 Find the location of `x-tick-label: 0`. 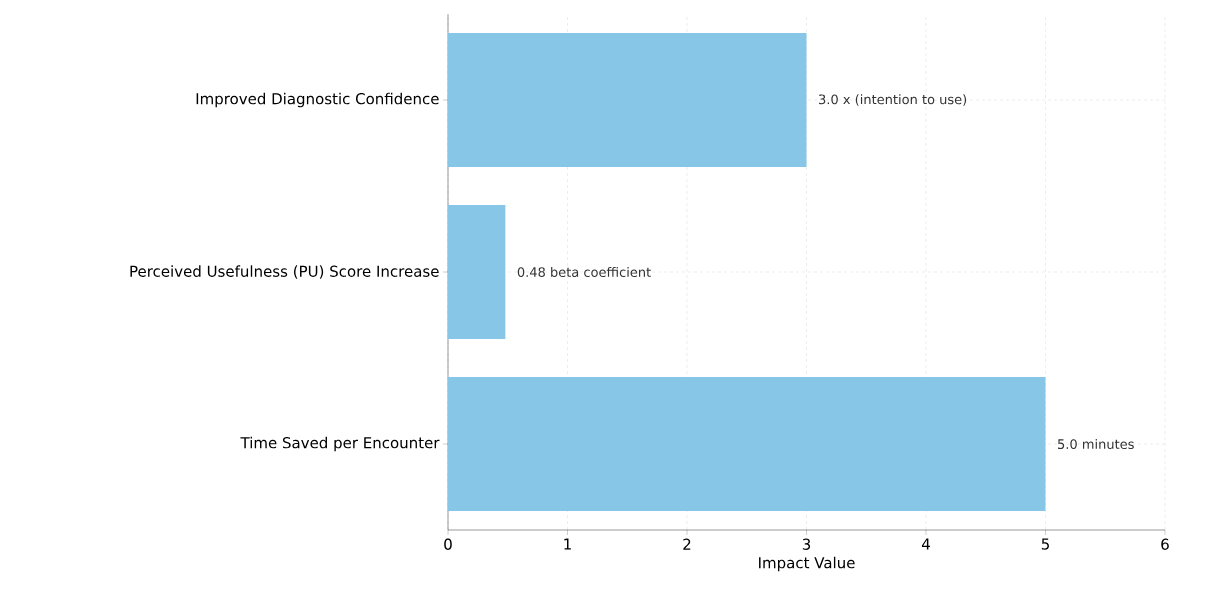

x-tick-label: 0 is located at coordinates (448, 544).